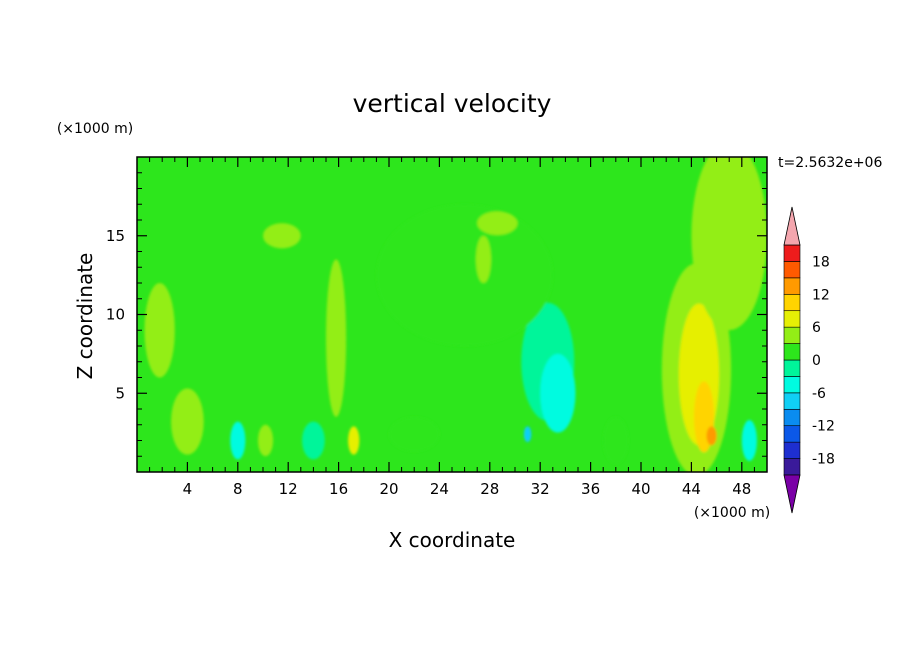  Describe the element at coordinates (439, 489) in the screenshot. I see `x-tick-label: 24` at that location.